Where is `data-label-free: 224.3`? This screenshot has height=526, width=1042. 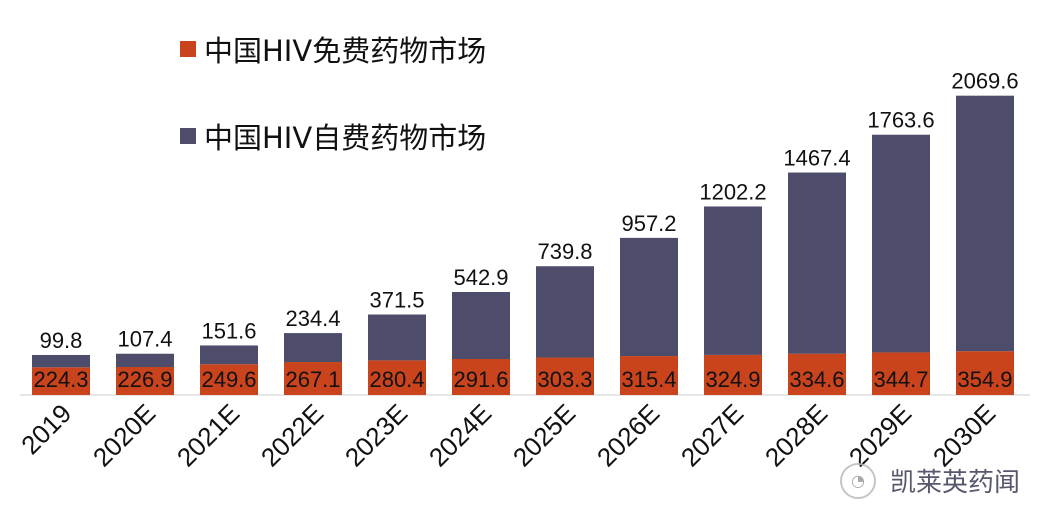 data-label-free: 224.3 is located at coordinates (60, 379).